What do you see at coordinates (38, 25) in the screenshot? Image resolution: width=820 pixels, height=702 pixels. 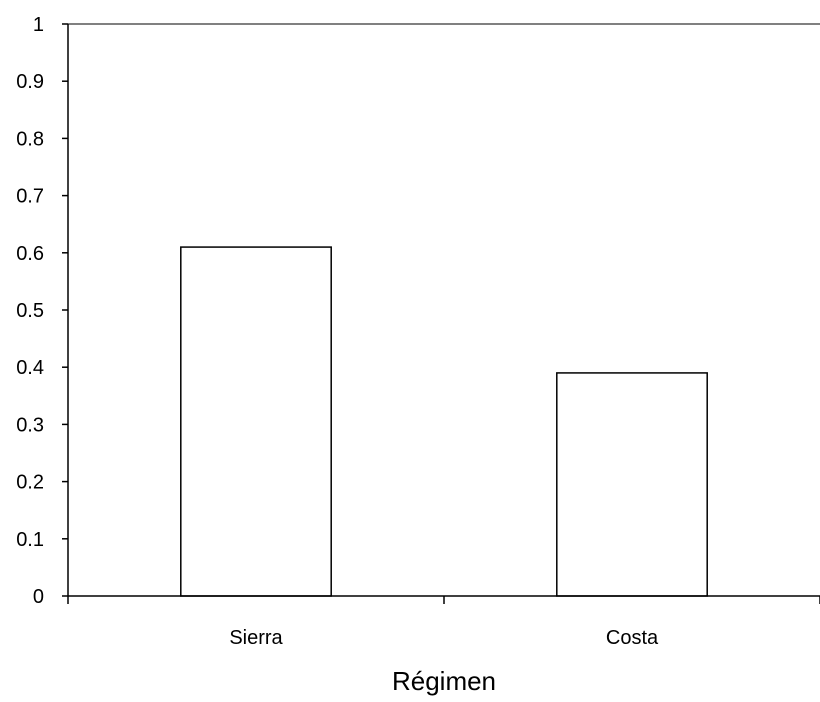 I see `y-tick-label: 1` at bounding box center [38, 25].